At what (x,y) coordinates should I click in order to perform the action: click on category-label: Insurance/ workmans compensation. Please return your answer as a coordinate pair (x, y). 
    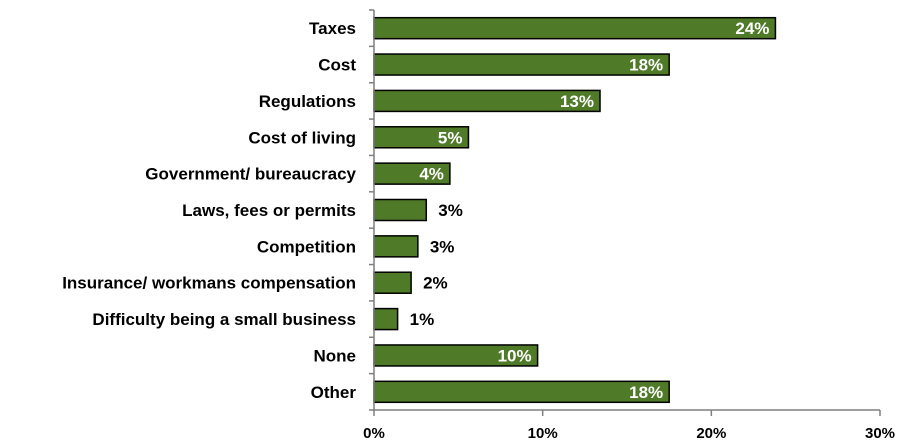
    Looking at the image, I should click on (209, 283).